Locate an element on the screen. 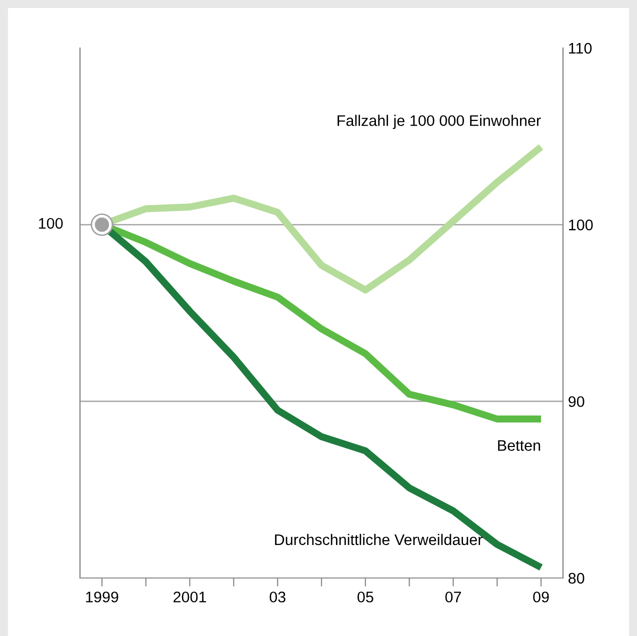 This screenshot has width=637, height=636. x-tick-label: 1999 is located at coordinates (102, 597).